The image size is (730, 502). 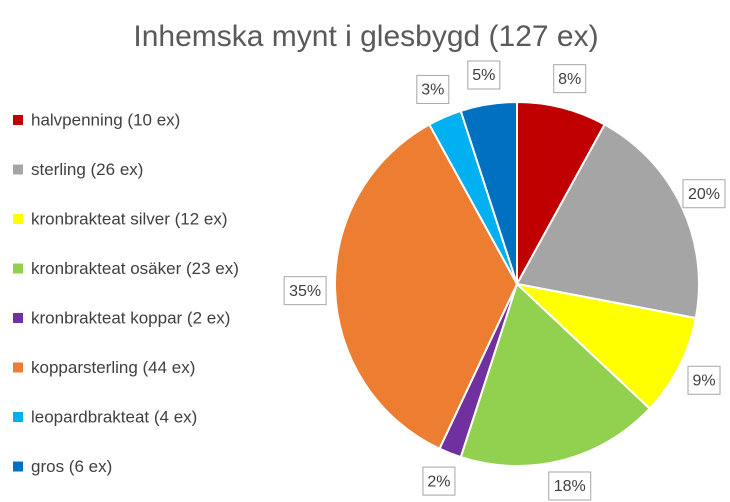 I want to click on data-label: 9%, so click(x=703, y=380).